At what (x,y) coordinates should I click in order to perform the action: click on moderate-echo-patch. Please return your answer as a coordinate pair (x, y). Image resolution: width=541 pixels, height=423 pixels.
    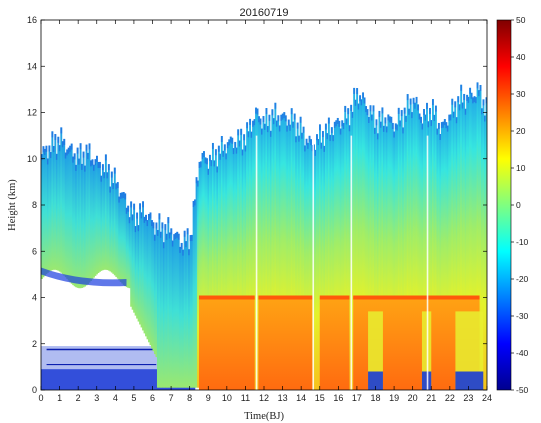
    Looking at the image, I should click on (375, 350).